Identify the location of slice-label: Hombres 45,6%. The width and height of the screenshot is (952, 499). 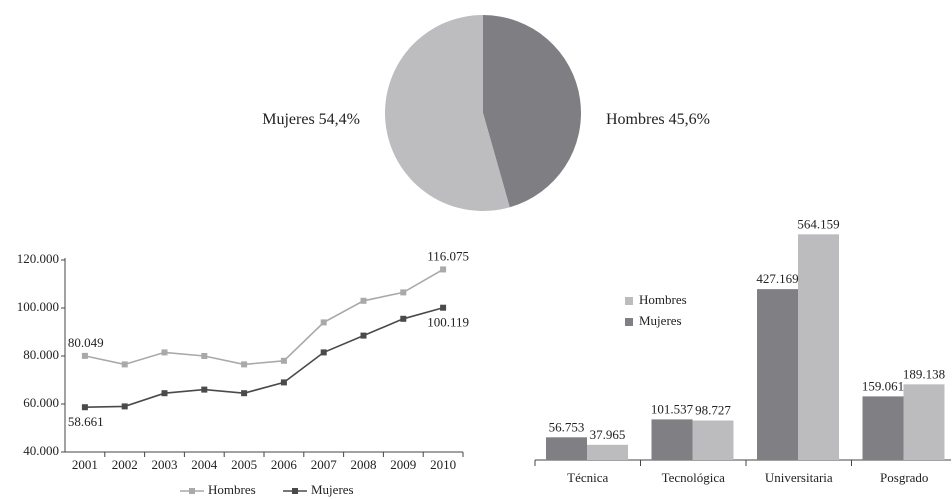
(658, 119).